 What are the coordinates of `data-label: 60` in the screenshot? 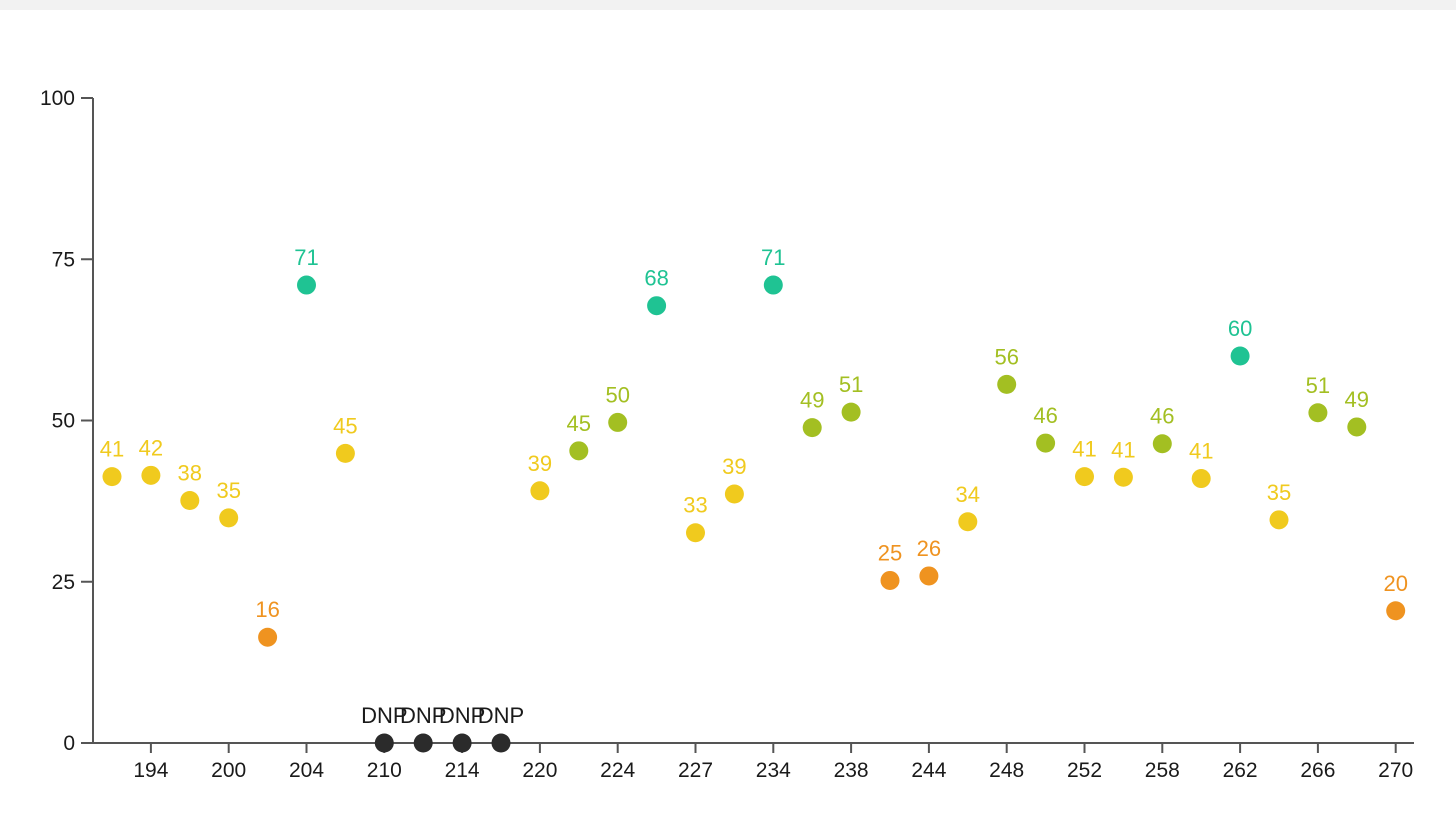 It's located at (1240, 328).